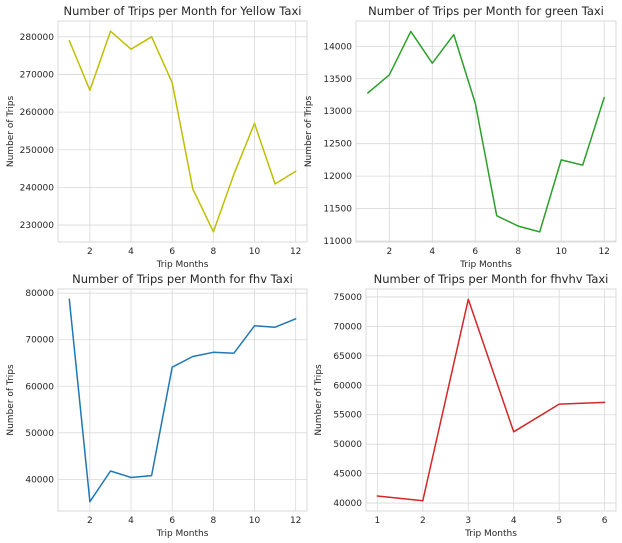 Image resolution: width=622 pixels, height=543 pixels. I want to click on chart-title: Number of Trips per Month for green Taxi, so click(486, 11).